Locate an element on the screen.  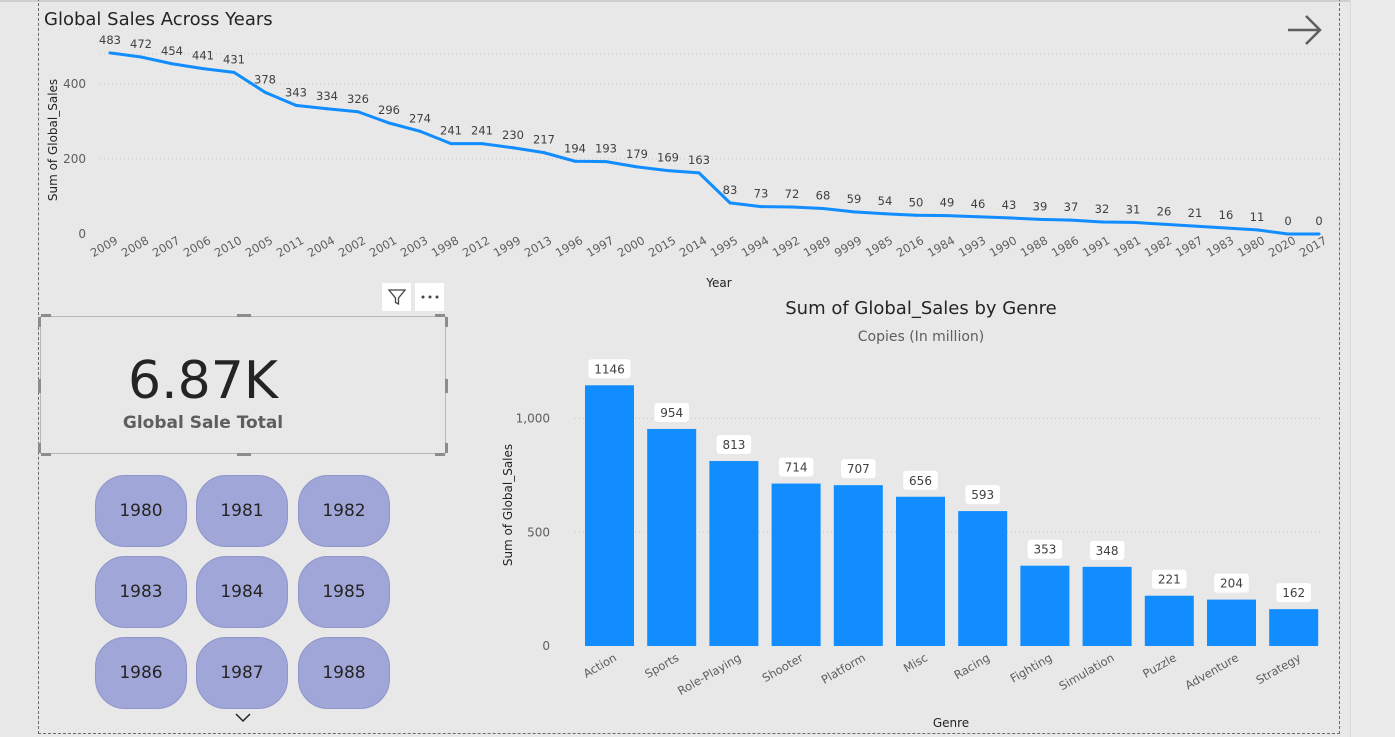
y-tick-label: 500 is located at coordinates (538, 532).